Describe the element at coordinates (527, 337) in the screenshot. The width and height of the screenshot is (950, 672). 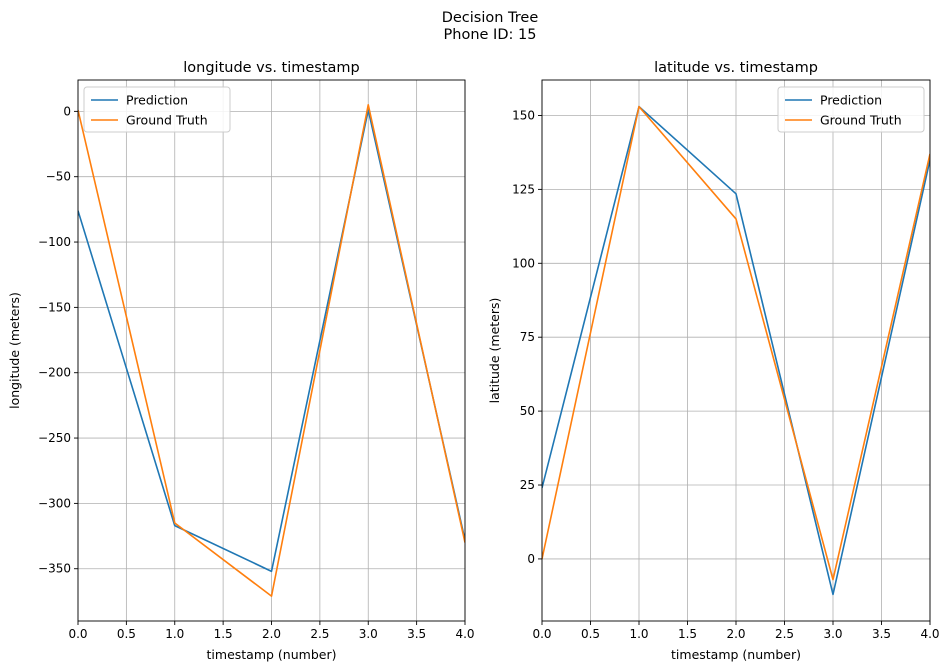
I see `y-tick-label: 75` at that location.